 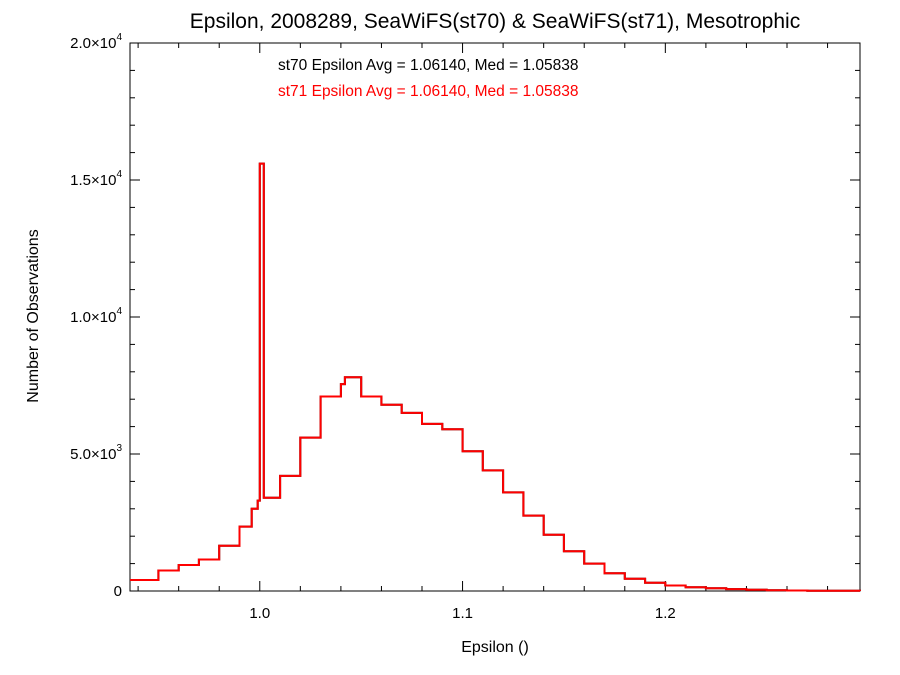 What do you see at coordinates (259, 613) in the screenshot?
I see `x-tick-label: 1.0` at bounding box center [259, 613].